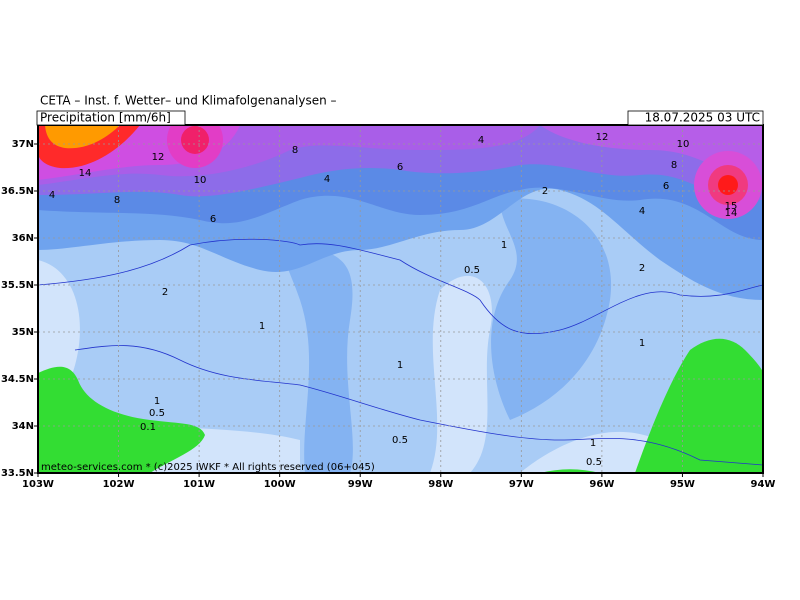 The height and width of the screenshot is (600, 800). I want to click on lon-tick-label: 94W, so click(763, 484).